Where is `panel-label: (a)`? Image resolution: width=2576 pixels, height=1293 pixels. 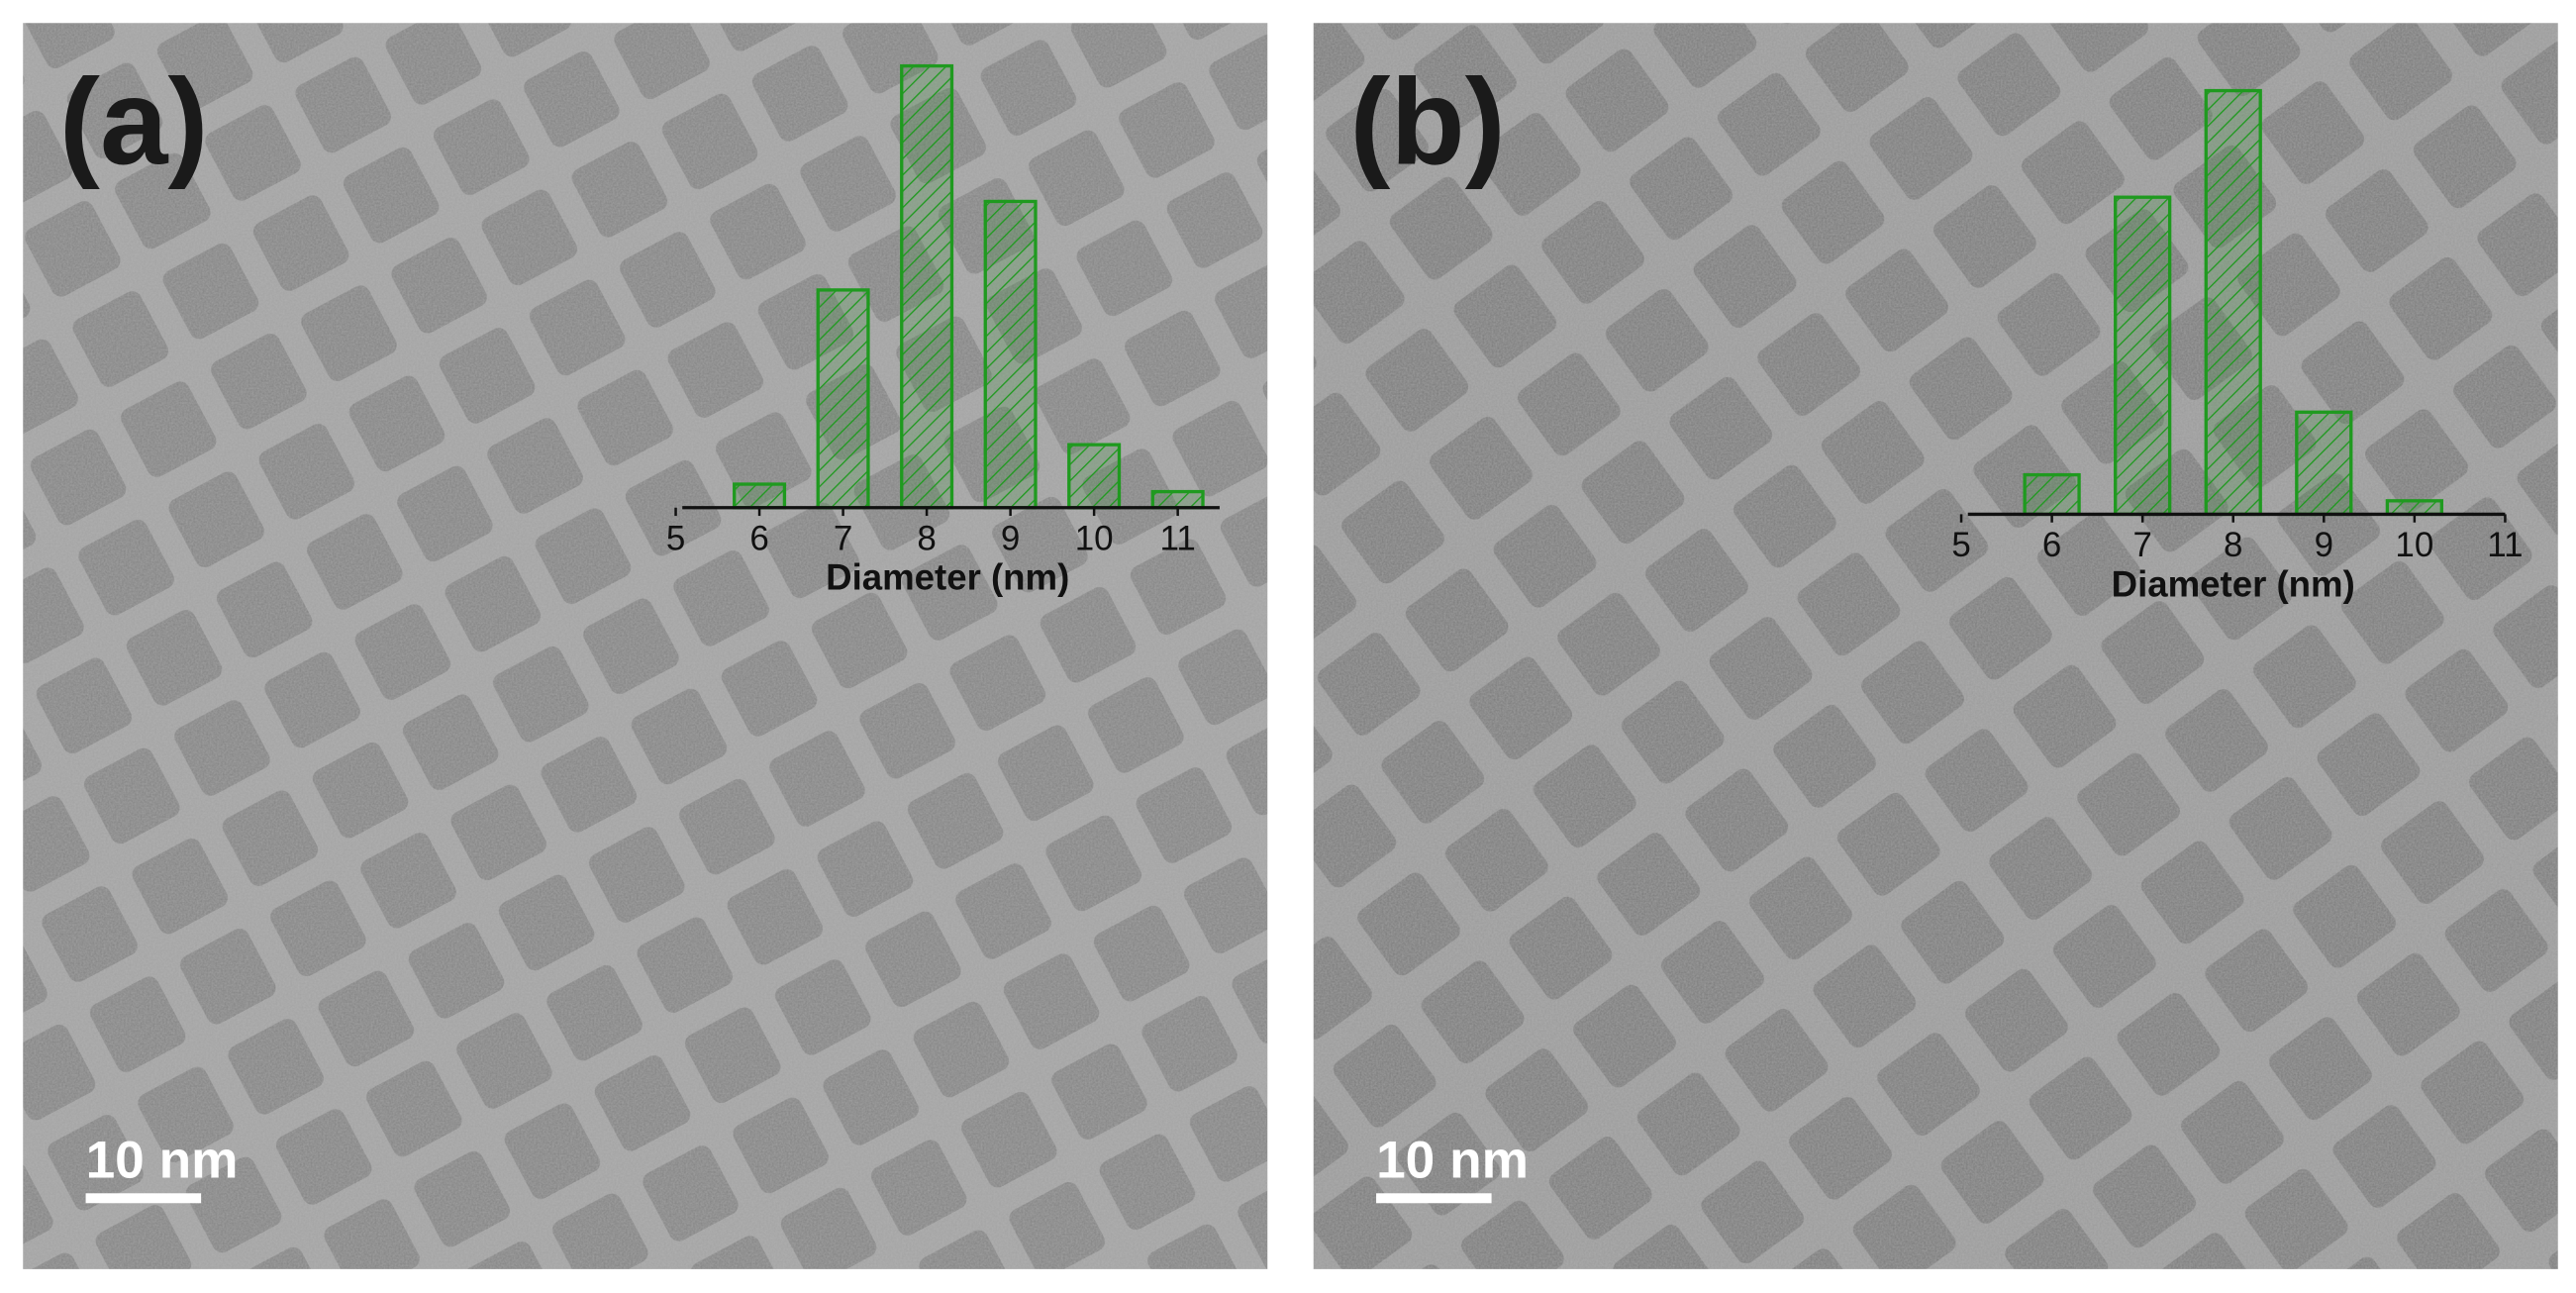 panel-label: (a) is located at coordinates (134, 122).